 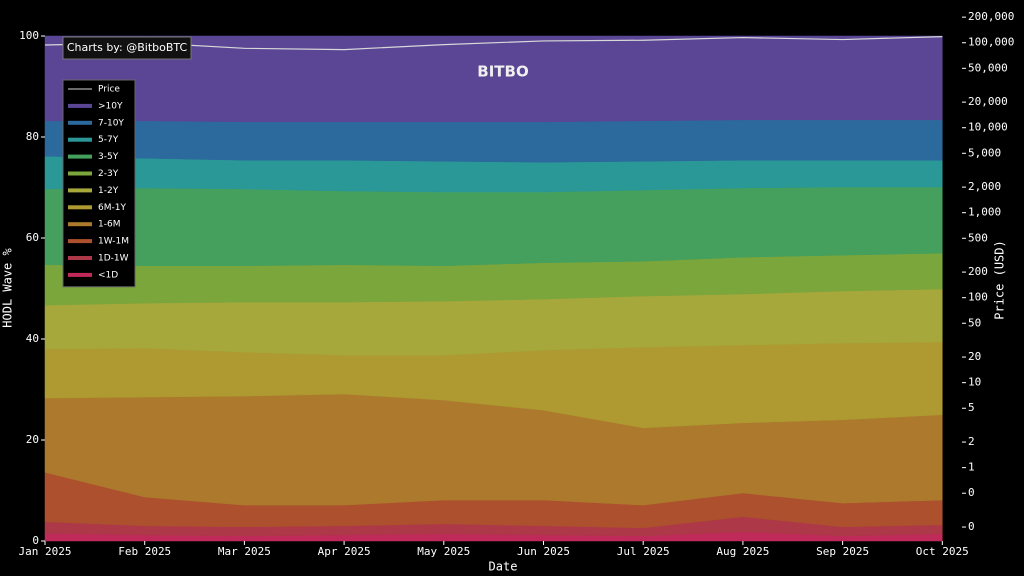 What do you see at coordinates (8, 287) in the screenshot?
I see `y-axis-label: HODL Wave %` at bounding box center [8, 287].